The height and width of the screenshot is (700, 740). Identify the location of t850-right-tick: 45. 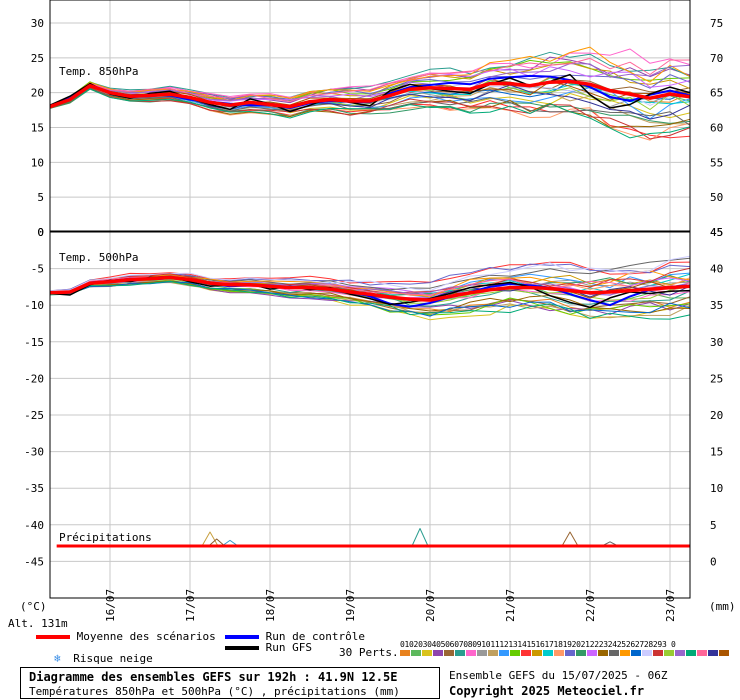
(716, 232).